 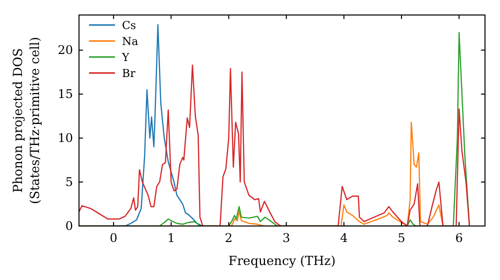 I want to click on x-tick-label: 4, so click(x=344, y=238).